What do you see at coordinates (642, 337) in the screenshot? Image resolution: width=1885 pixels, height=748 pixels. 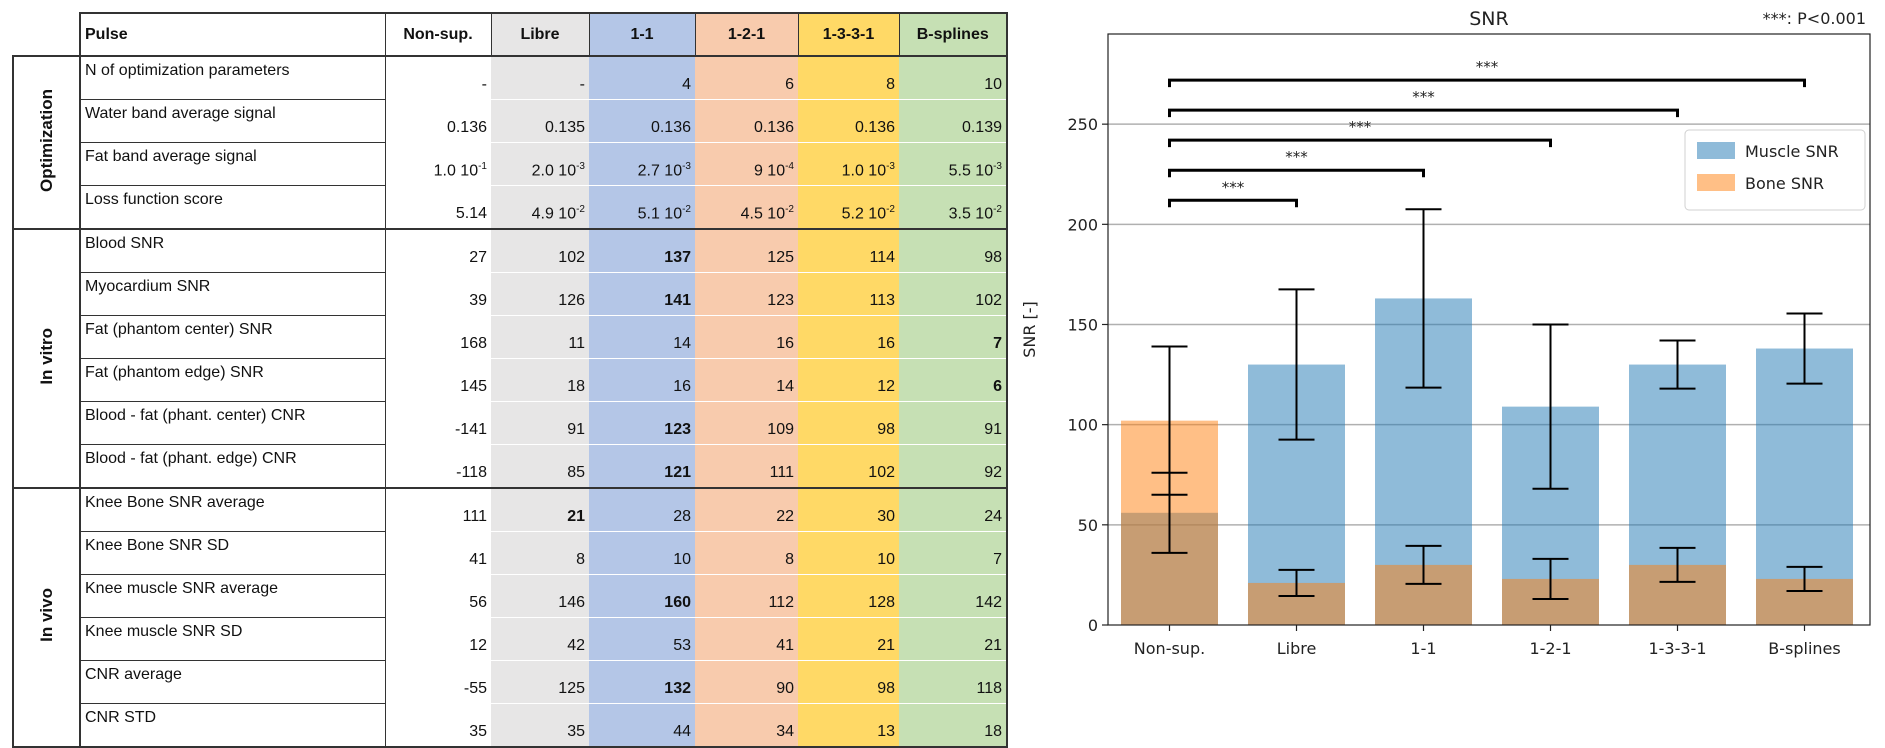 I see `table-cell: 14` at bounding box center [642, 337].